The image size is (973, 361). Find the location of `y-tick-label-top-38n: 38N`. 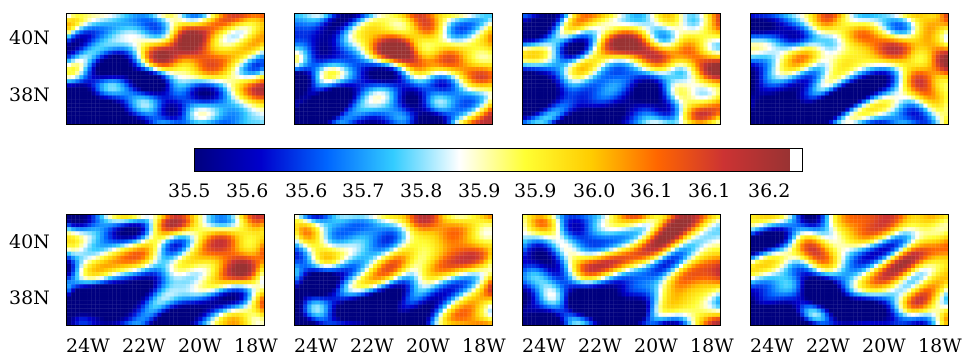

y-tick-label-top-38n: 38N is located at coordinates (29, 95).